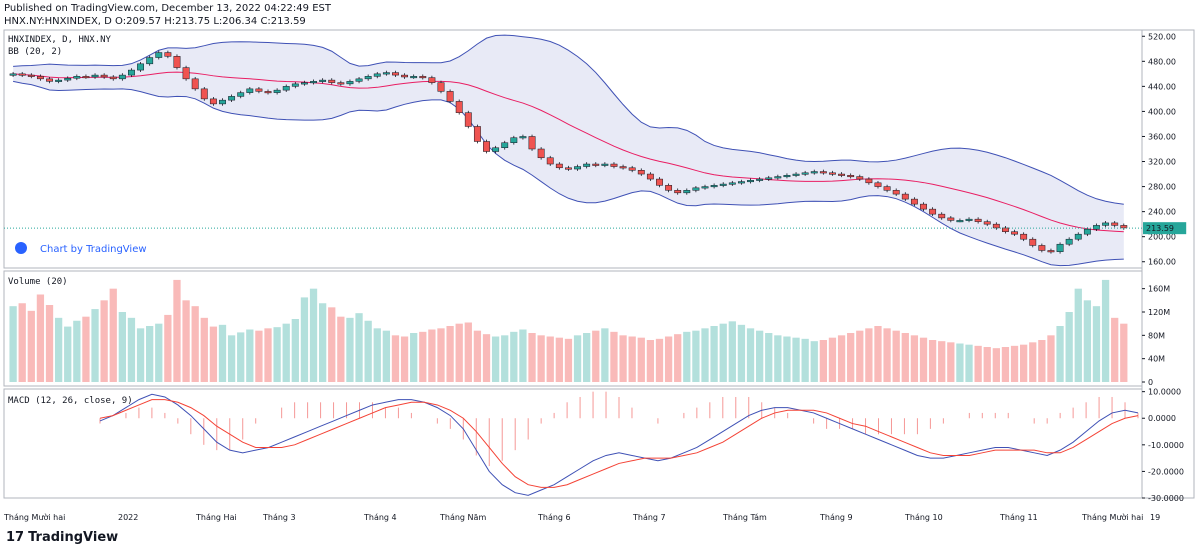 The width and height of the screenshot is (1200, 547). What do you see at coordinates (62, 537) in the screenshot?
I see `tradingview-brand: 17 TradingView` at bounding box center [62, 537].